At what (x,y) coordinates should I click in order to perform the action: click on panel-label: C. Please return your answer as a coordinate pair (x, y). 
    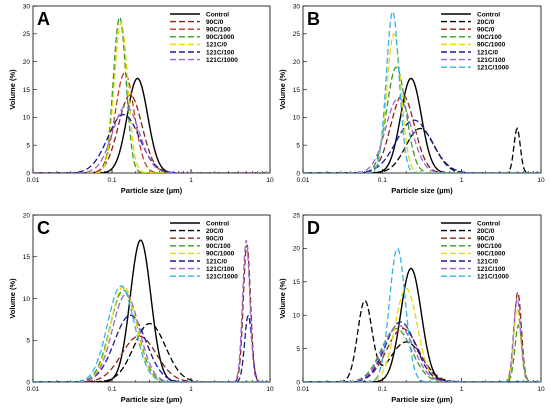
    Looking at the image, I should click on (43, 228).